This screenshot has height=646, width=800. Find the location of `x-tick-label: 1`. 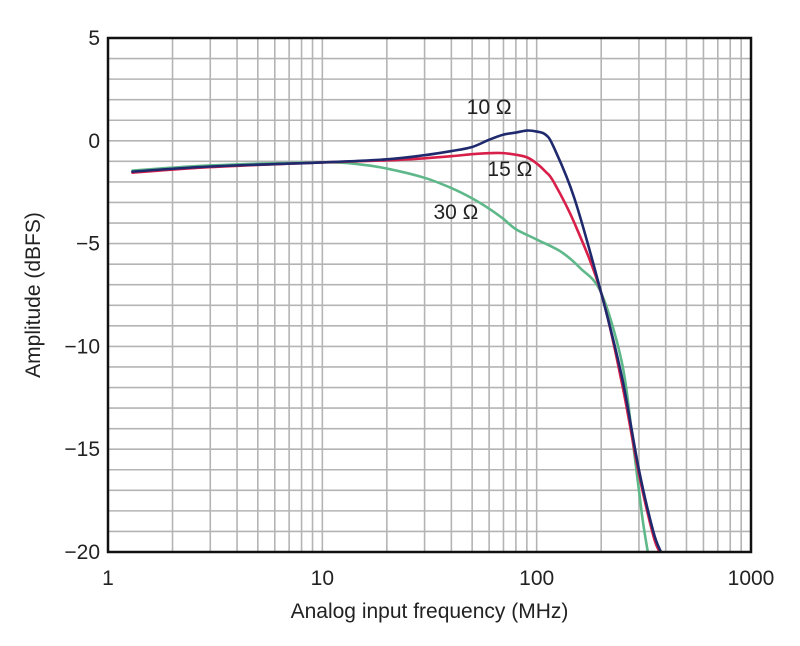

x-tick-label: 1 is located at coordinates (108, 578).